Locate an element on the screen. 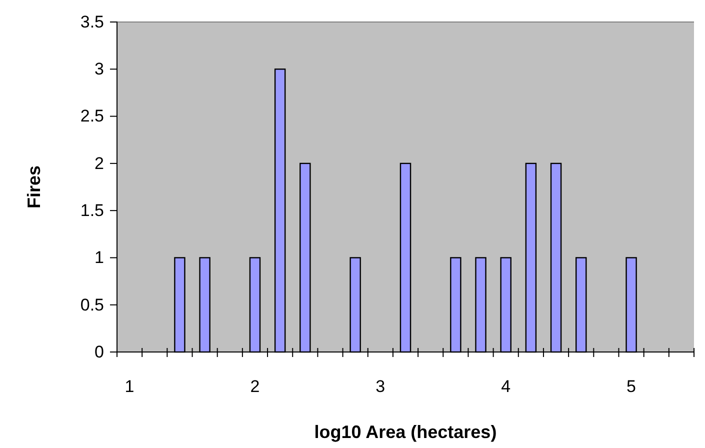 This screenshot has height=448, width=705. y-tick-label: 3.5 is located at coordinates (92, 22).